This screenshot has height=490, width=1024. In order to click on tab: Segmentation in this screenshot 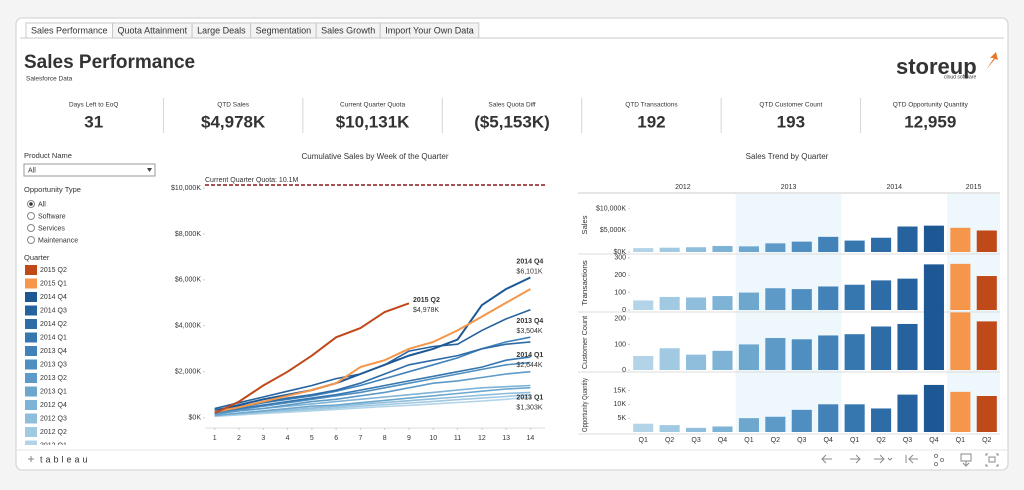, I will do `click(283, 30)`.